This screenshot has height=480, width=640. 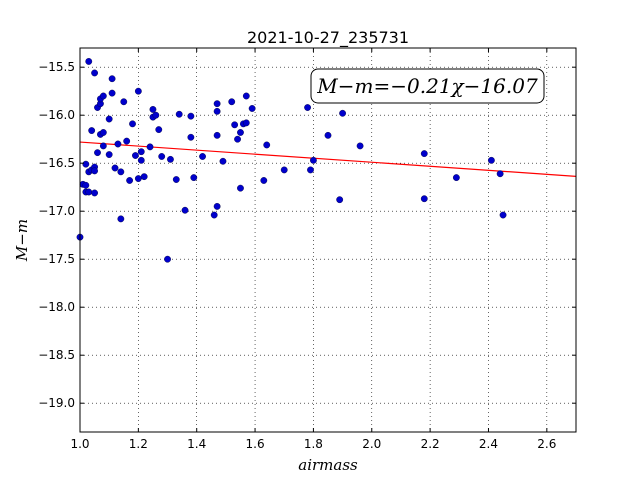 I want to click on x-tick-label: 2.2, so click(x=430, y=444).